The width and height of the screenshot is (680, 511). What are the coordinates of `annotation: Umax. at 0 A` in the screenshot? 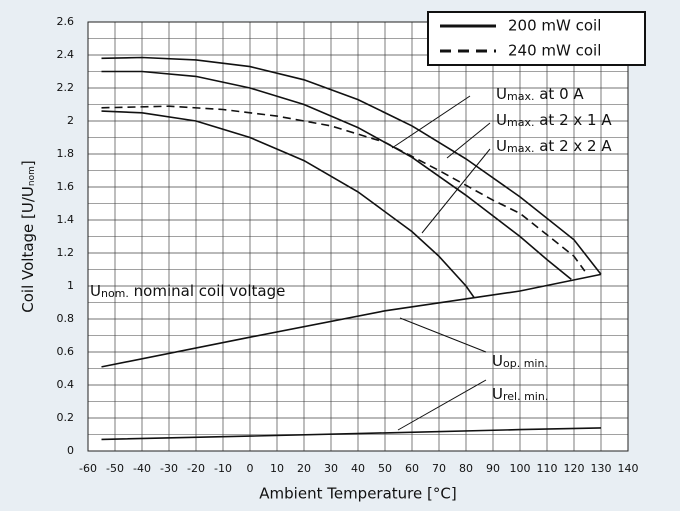 It's located at (540, 94).